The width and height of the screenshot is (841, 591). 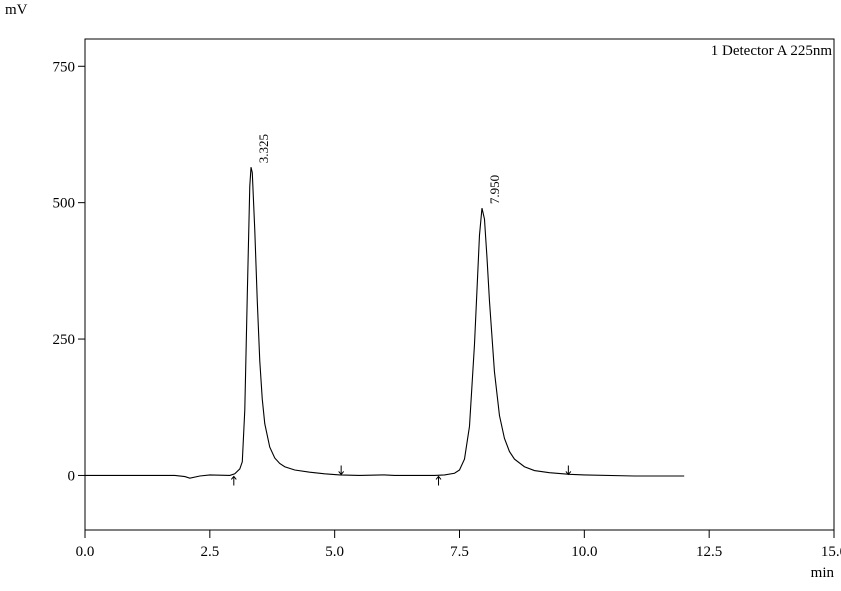 What do you see at coordinates (16, 10) in the screenshot?
I see `y-axis-label: mV` at bounding box center [16, 10].